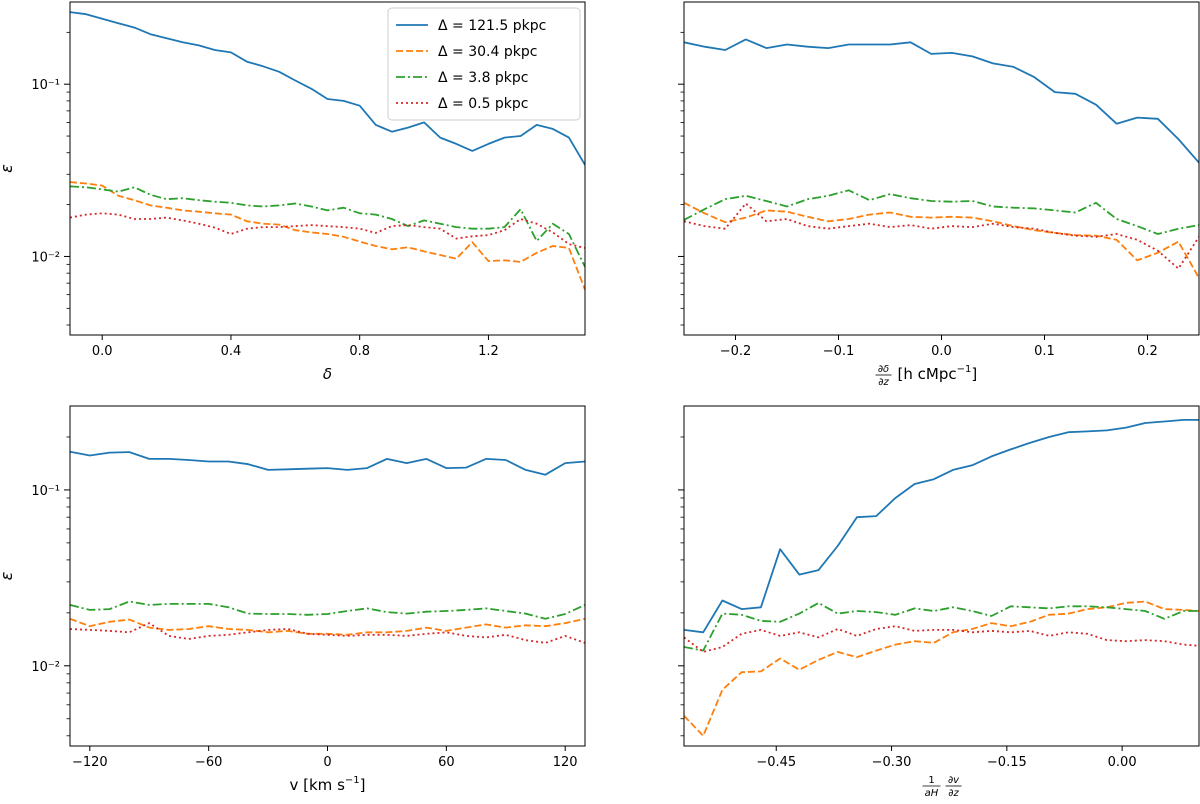 This screenshot has width=1200, height=804. I want to click on x-tick-label: 0.00, so click(1122, 762).